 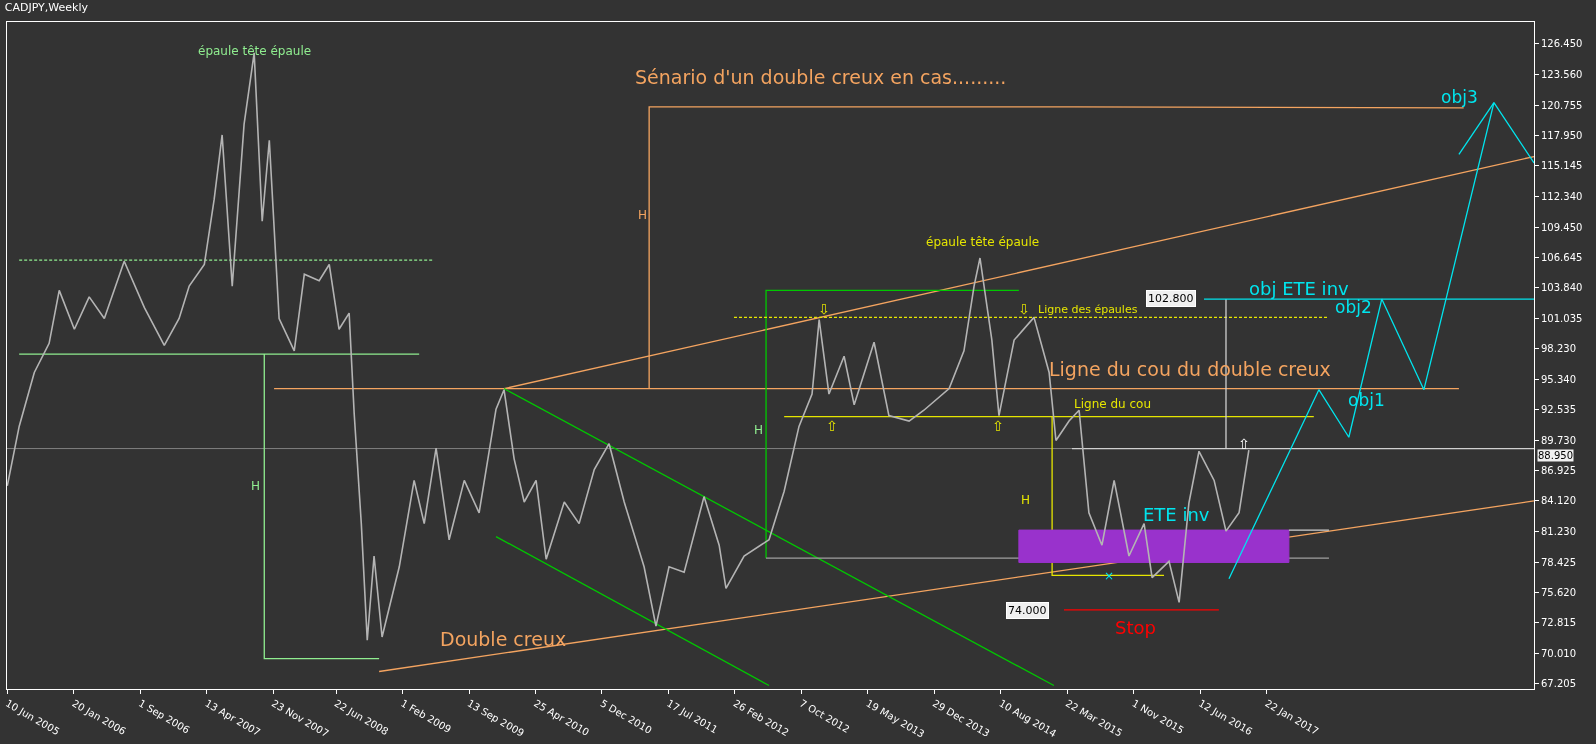 I want to click on y-tick-label: 72.815, so click(x=1558, y=623).